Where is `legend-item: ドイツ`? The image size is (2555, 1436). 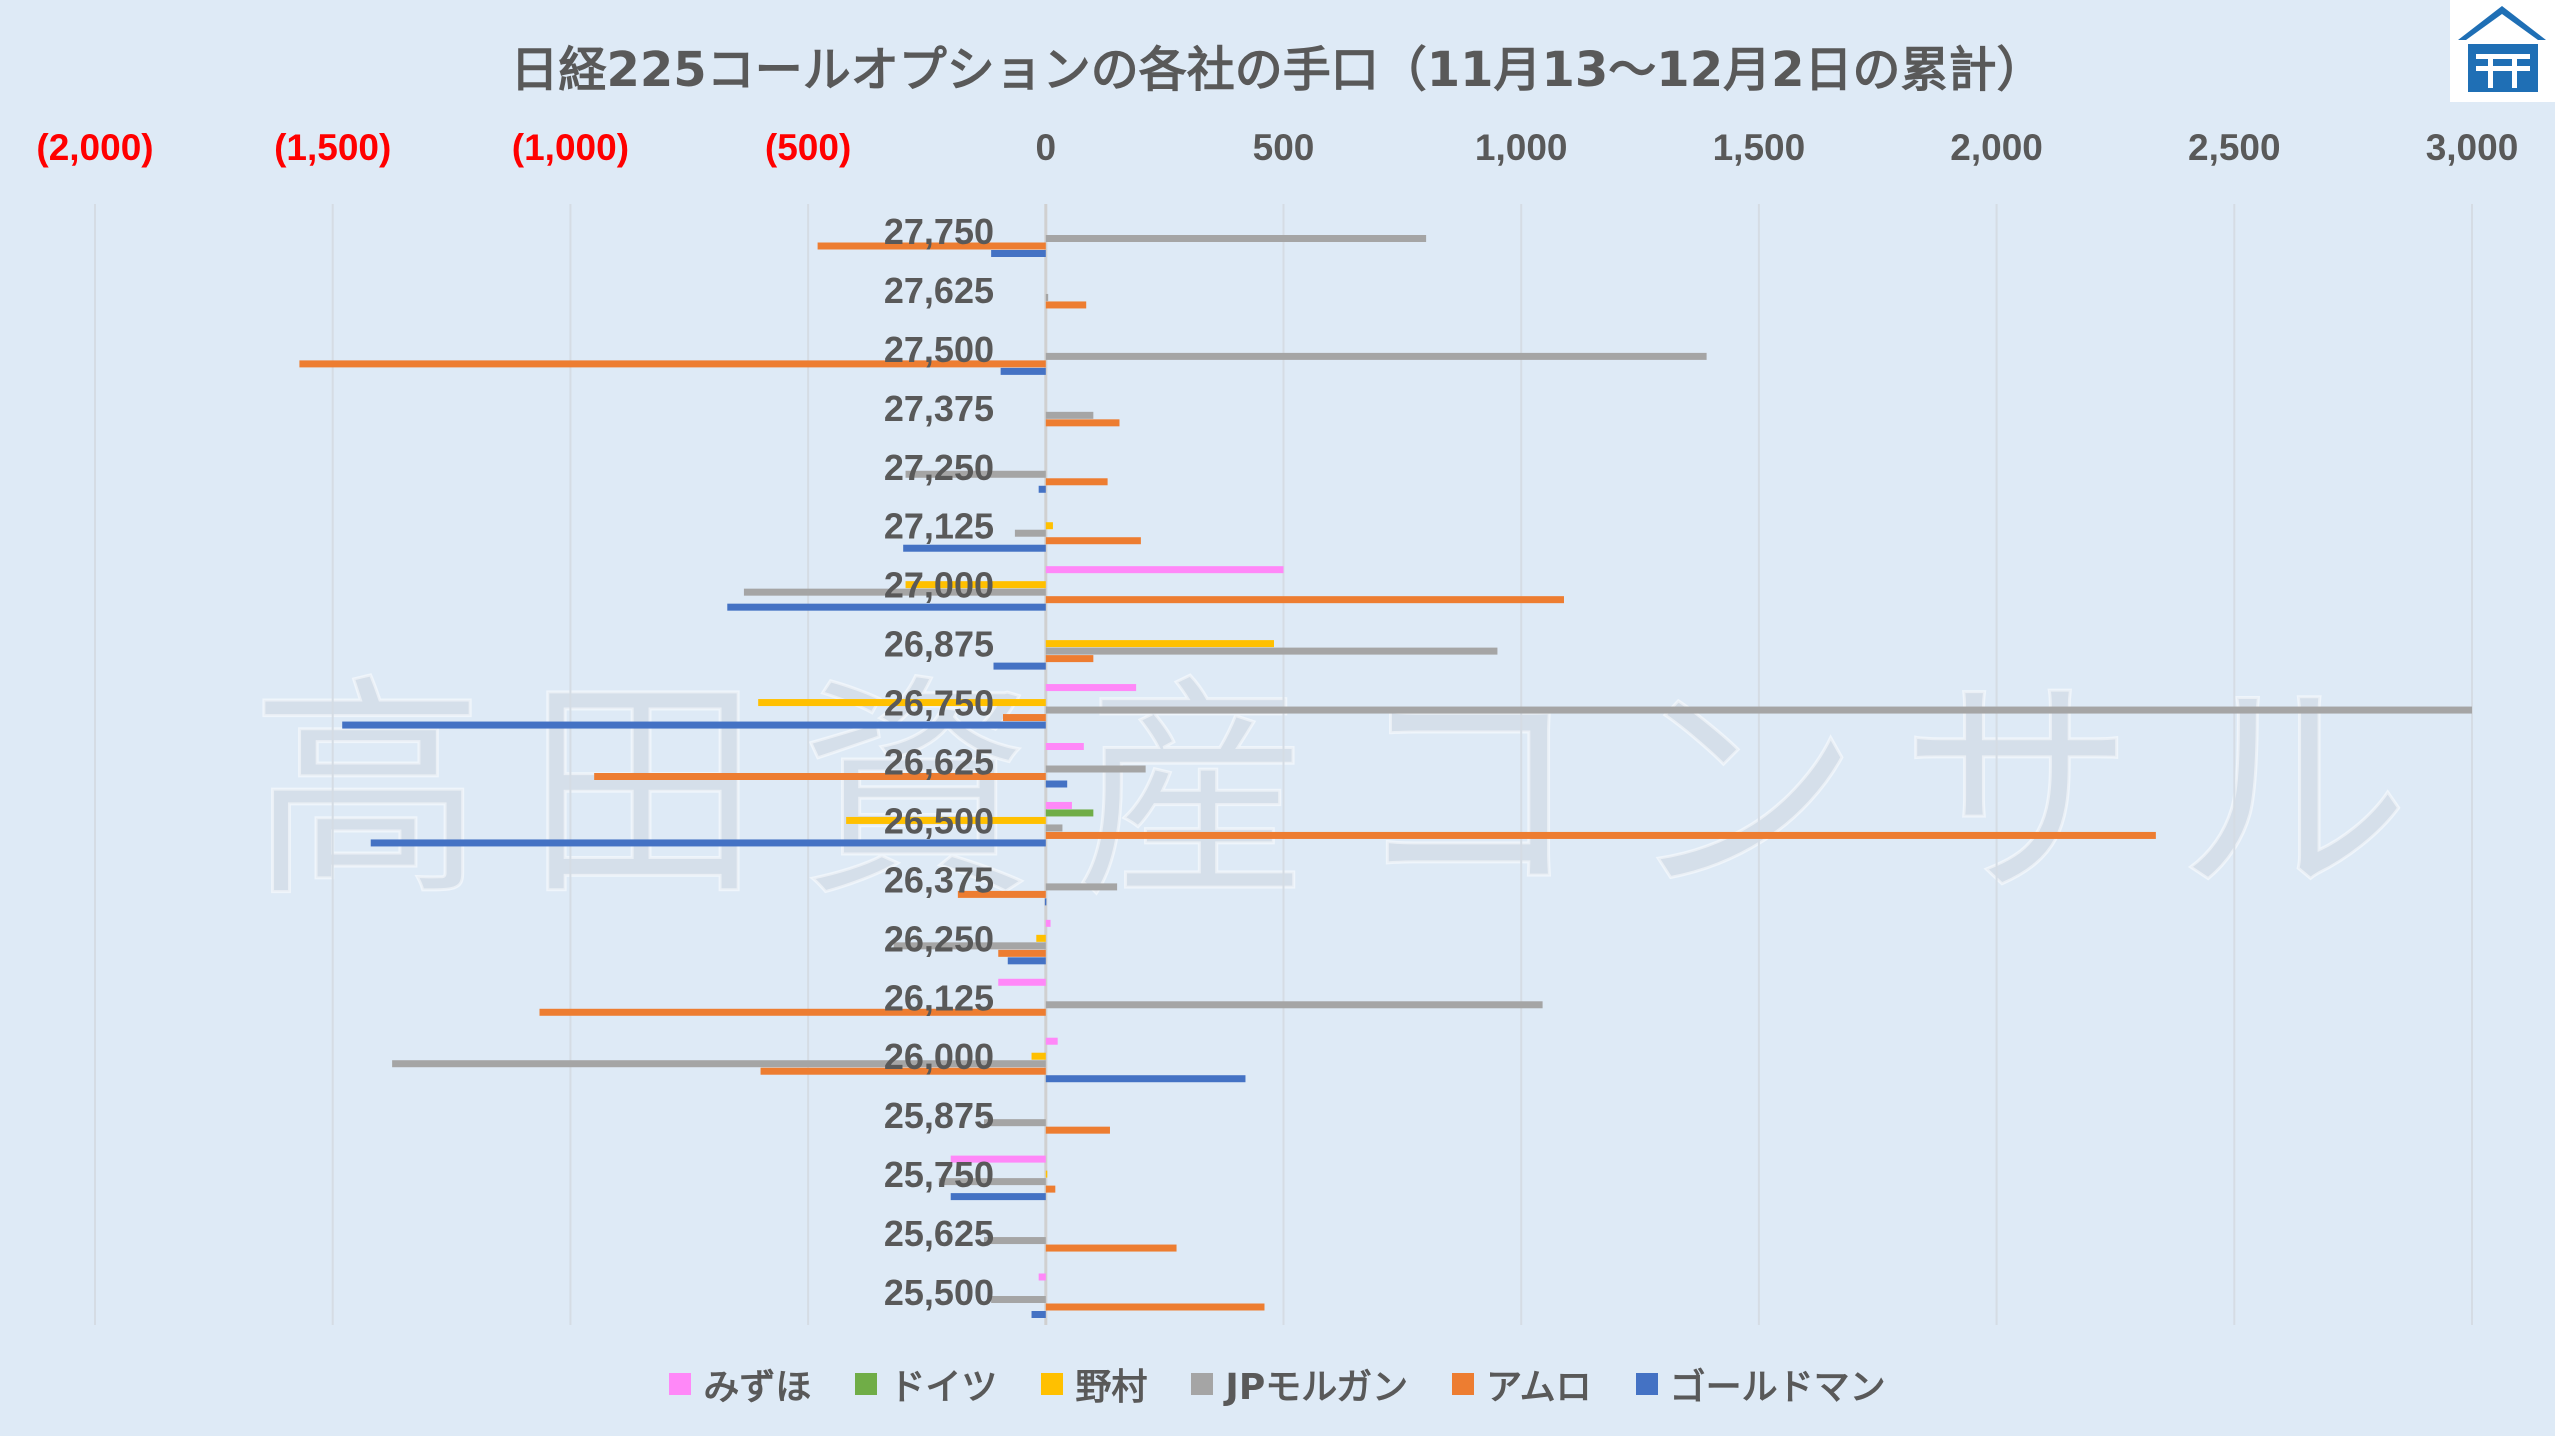
legend-item: ドイツ is located at coordinates (926, 1384).